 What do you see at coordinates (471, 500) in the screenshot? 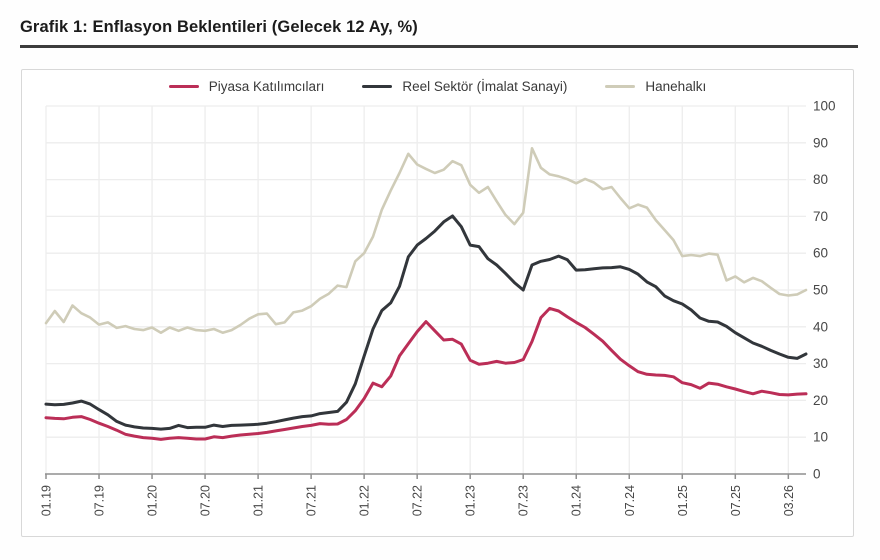
I see `x-tick-label: 01.23` at bounding box center [471, 500].